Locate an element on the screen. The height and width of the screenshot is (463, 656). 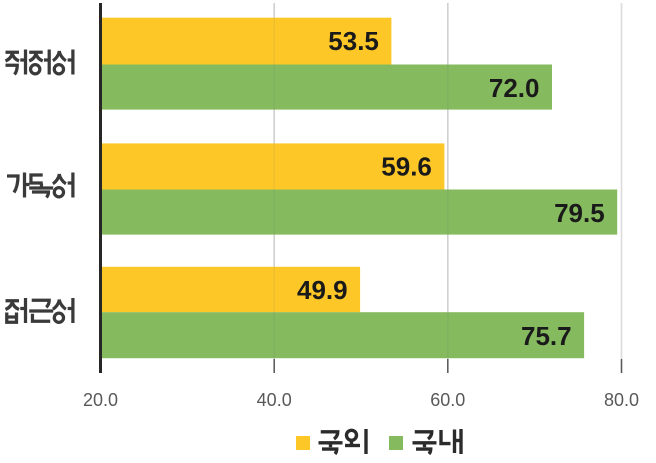
svg-text: 53.5 is located at coordinates (353, 41).